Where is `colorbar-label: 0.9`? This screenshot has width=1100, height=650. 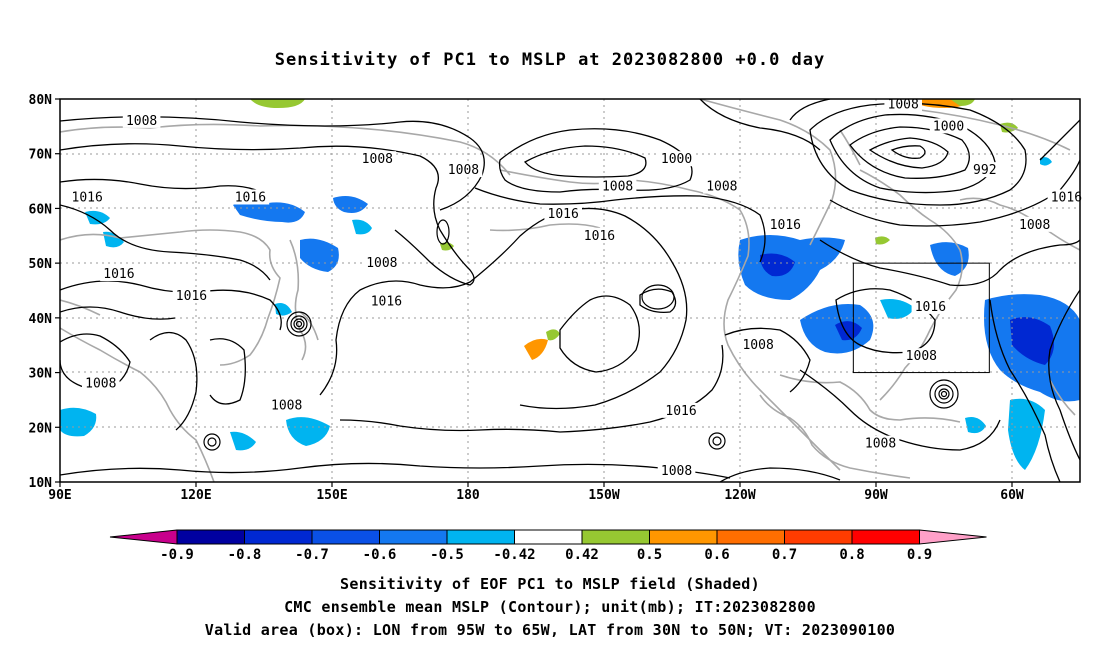 colorbar-label: 0.9 is located at coordinates (919, 555).